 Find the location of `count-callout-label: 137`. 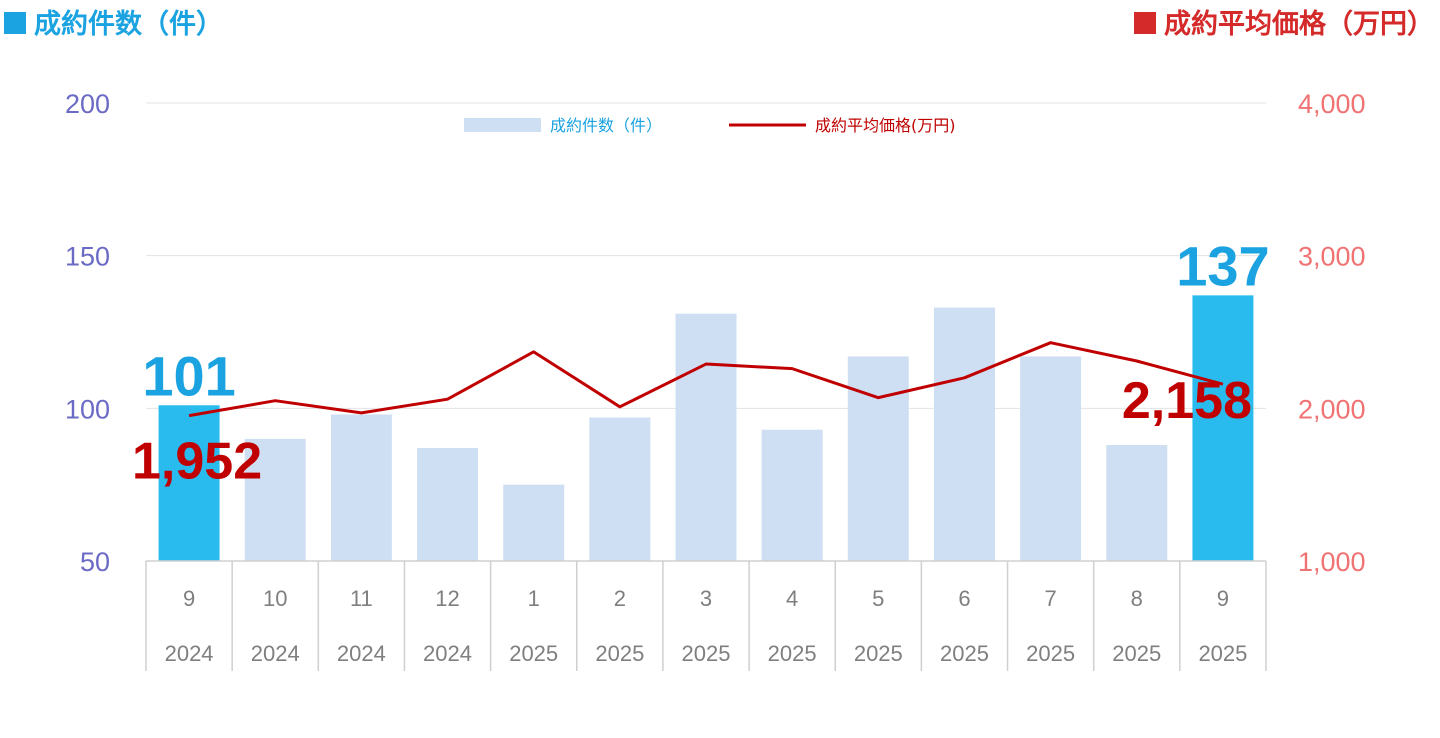

count-callout-label: 137 is located at coordinates (1222, 265).